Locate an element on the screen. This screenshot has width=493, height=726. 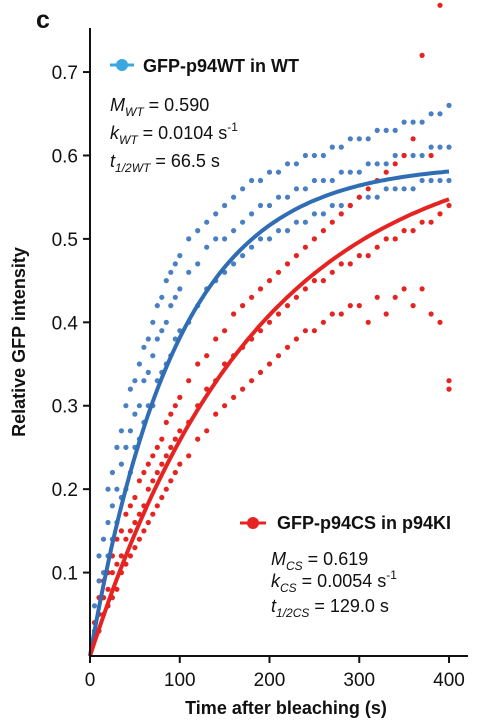
x-tick-label: 0 is located at coordinates (90, 680).